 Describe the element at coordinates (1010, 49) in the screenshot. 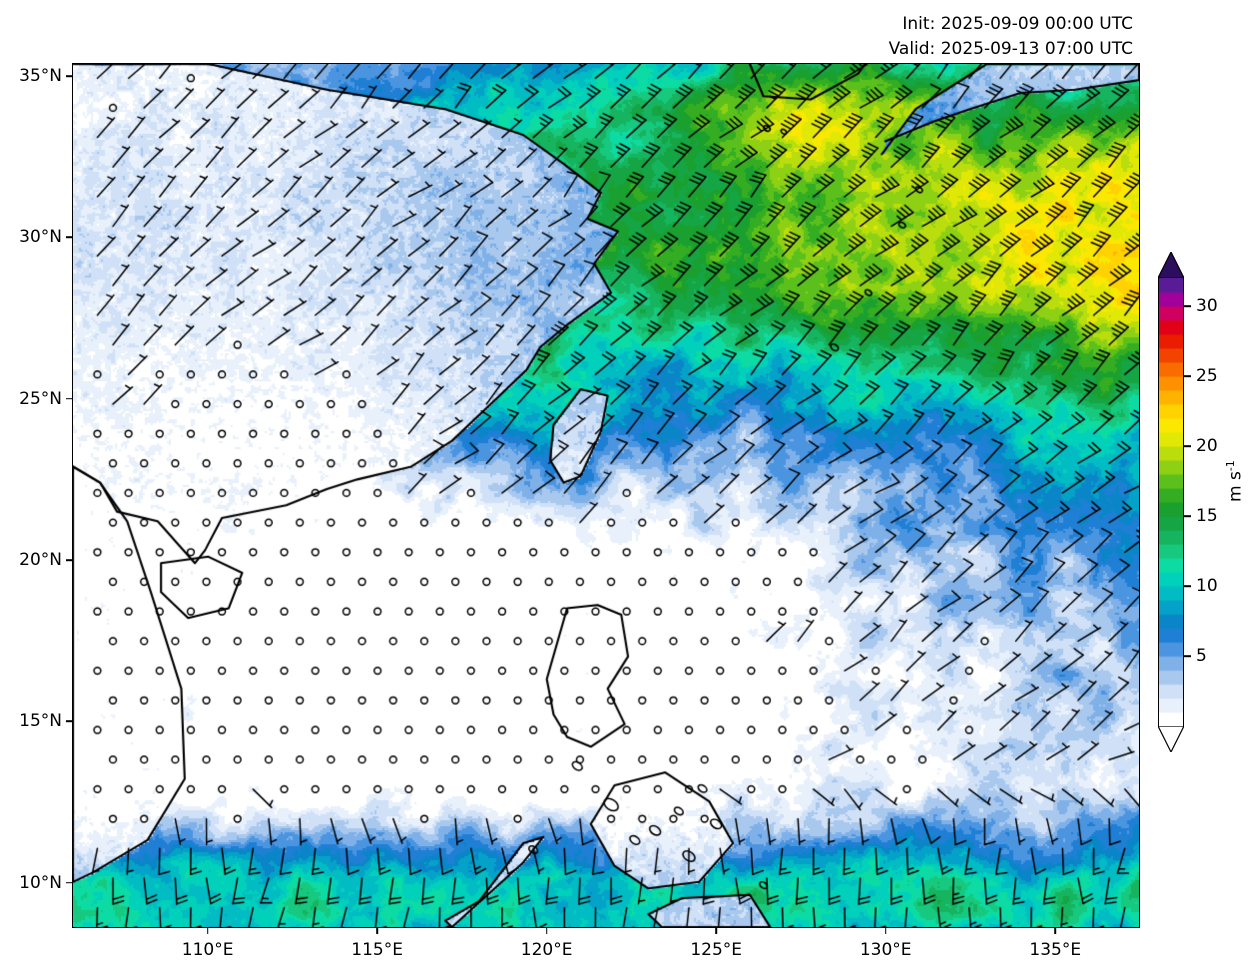

I see `valid-time-label: Valid: 2025-09-13 07:00 UTC` at that location.